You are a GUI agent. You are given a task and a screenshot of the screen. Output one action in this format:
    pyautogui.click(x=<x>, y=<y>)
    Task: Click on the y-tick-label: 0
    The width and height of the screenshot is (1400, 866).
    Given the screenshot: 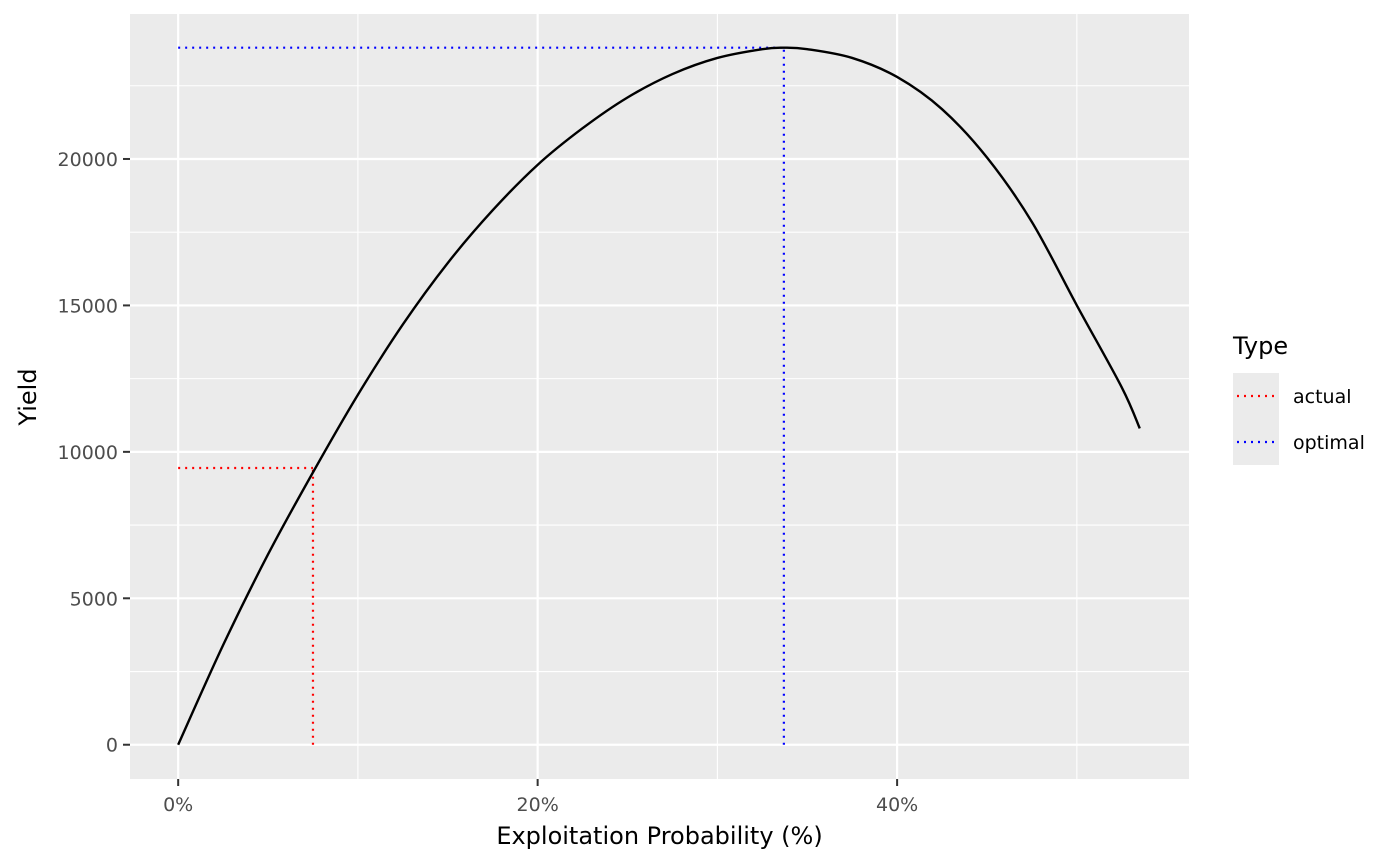 What is the action you would take?
    pyautogui.click(x=112, y=746)
    